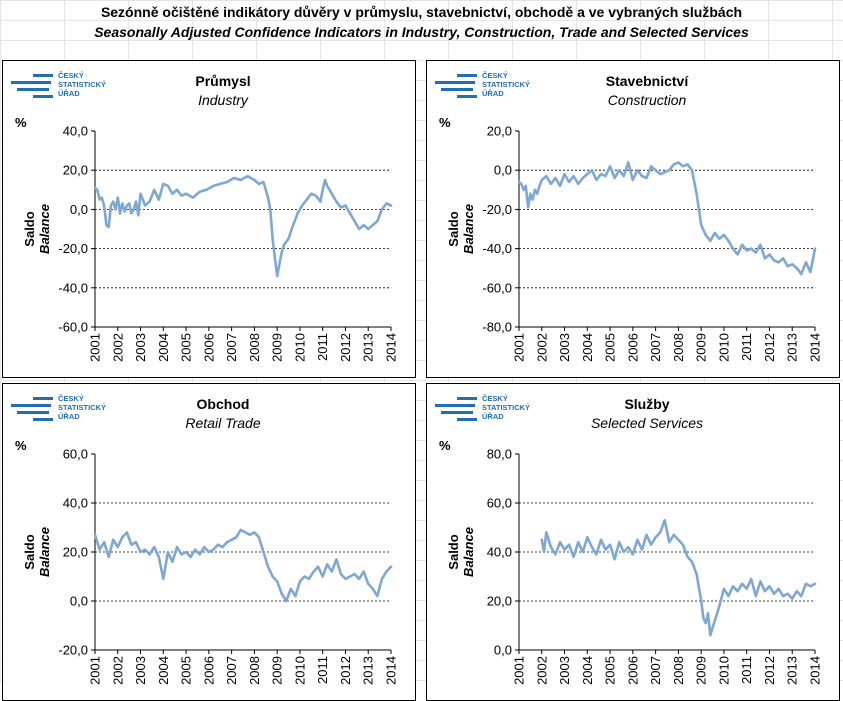 The width and height of the screenshot is (843, 701). Describe the element at coordinates (499, 503) in the screenshot. I see `y-tick-label: 60,0` at that location.